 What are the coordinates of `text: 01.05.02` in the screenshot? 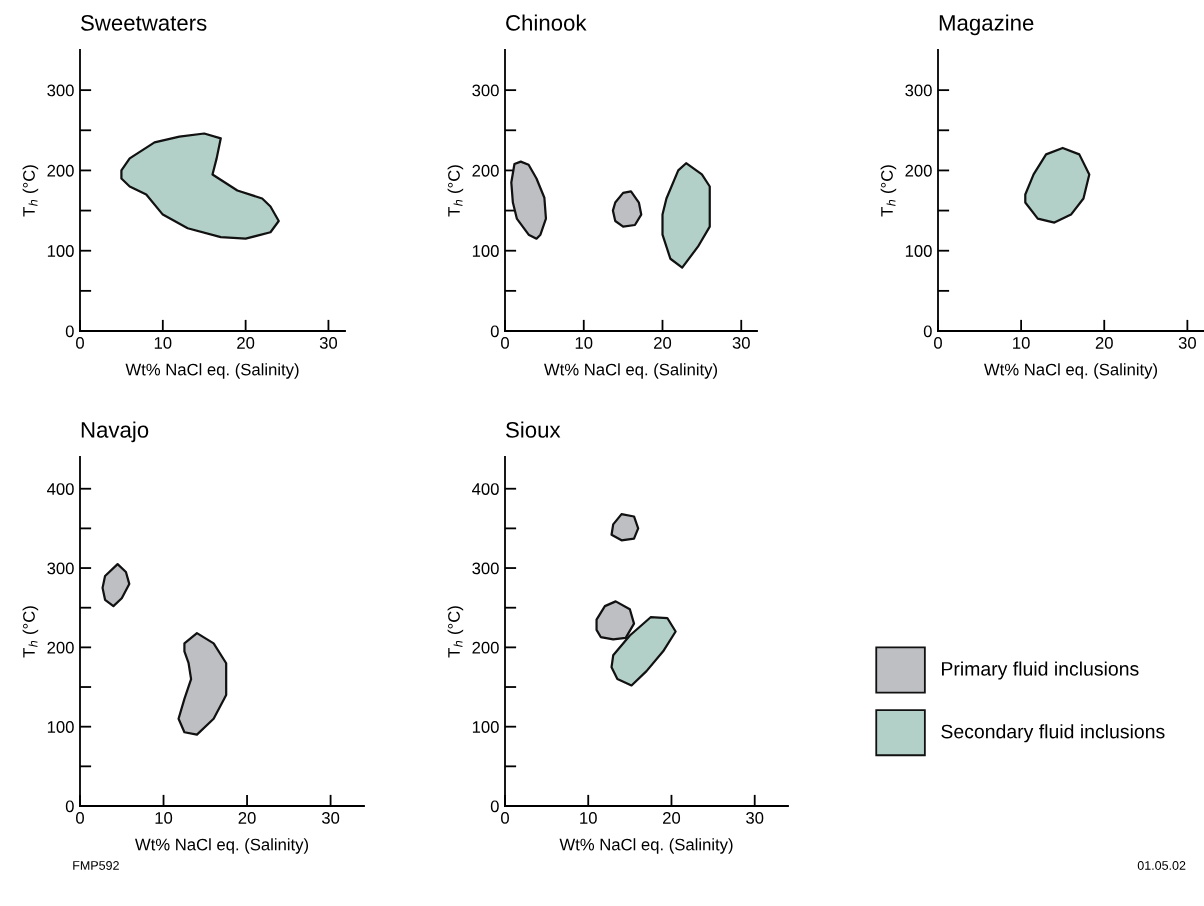 It's located at (1161, 865).